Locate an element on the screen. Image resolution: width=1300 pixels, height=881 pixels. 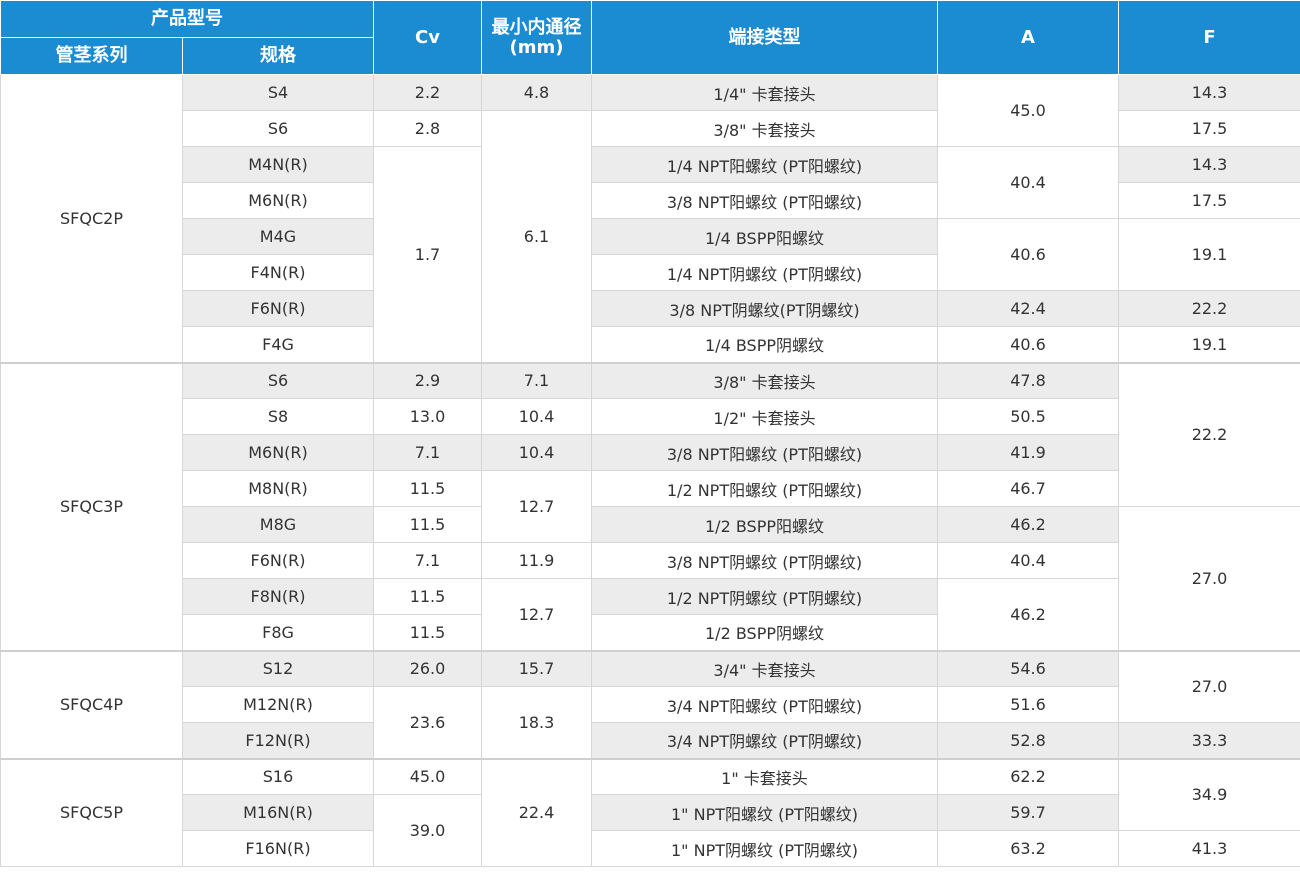
table-row: F4G 1/4 BSPP阴螺纹 40.6 19.1 is located at coordinates (650, 344).